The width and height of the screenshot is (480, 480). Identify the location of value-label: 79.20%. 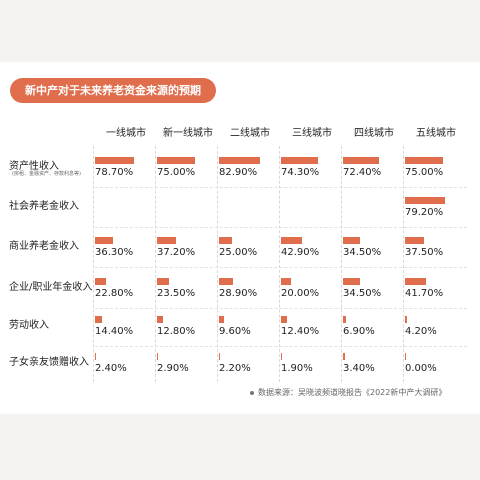
(424, 212).